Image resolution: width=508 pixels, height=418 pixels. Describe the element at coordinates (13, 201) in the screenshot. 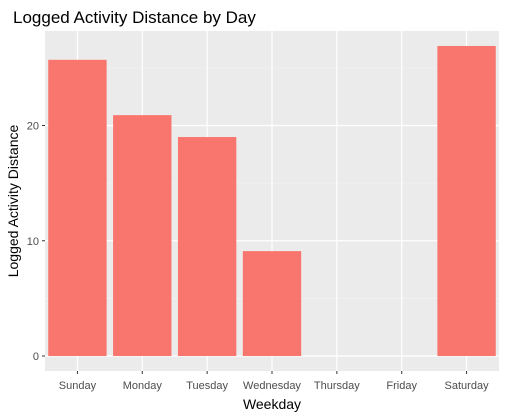

I see `y-axis-title: Logged Activity Distance` at that location.